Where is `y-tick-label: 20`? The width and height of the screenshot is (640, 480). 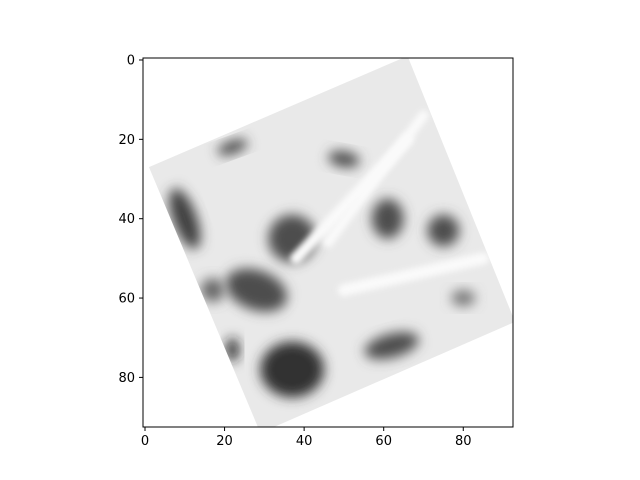 y-tick-label: 20 is located at coordinates (126, 140).